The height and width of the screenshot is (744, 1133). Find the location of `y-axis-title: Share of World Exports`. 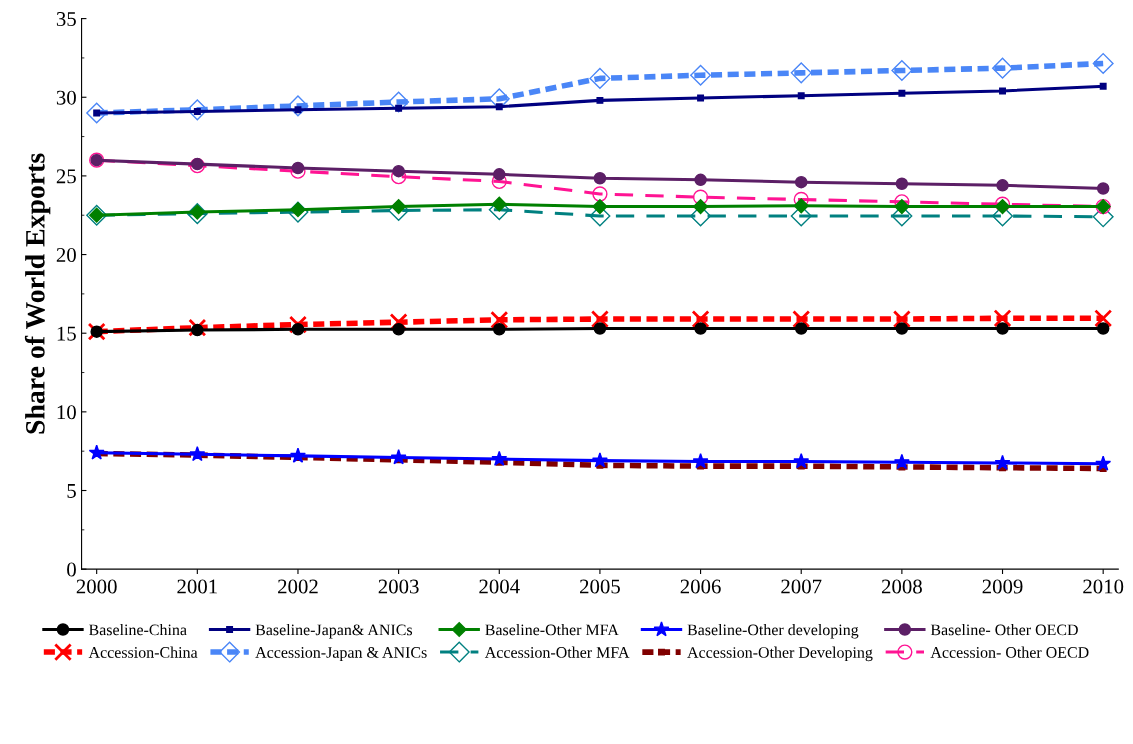

y-axis-title: Share of World Exports is located at coordinates (37, 293).